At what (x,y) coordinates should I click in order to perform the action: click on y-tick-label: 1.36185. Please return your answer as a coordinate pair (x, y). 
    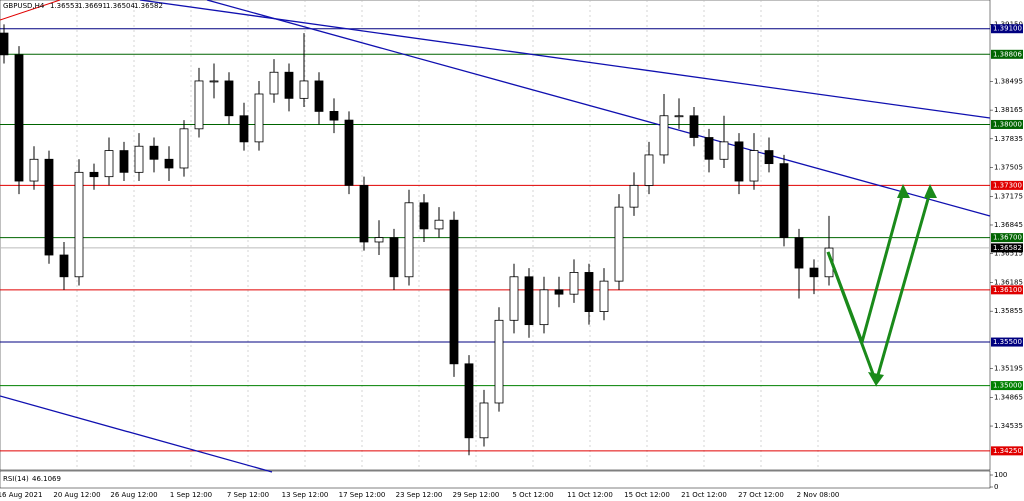
    Looking at the image, I should click on (1008, 282).